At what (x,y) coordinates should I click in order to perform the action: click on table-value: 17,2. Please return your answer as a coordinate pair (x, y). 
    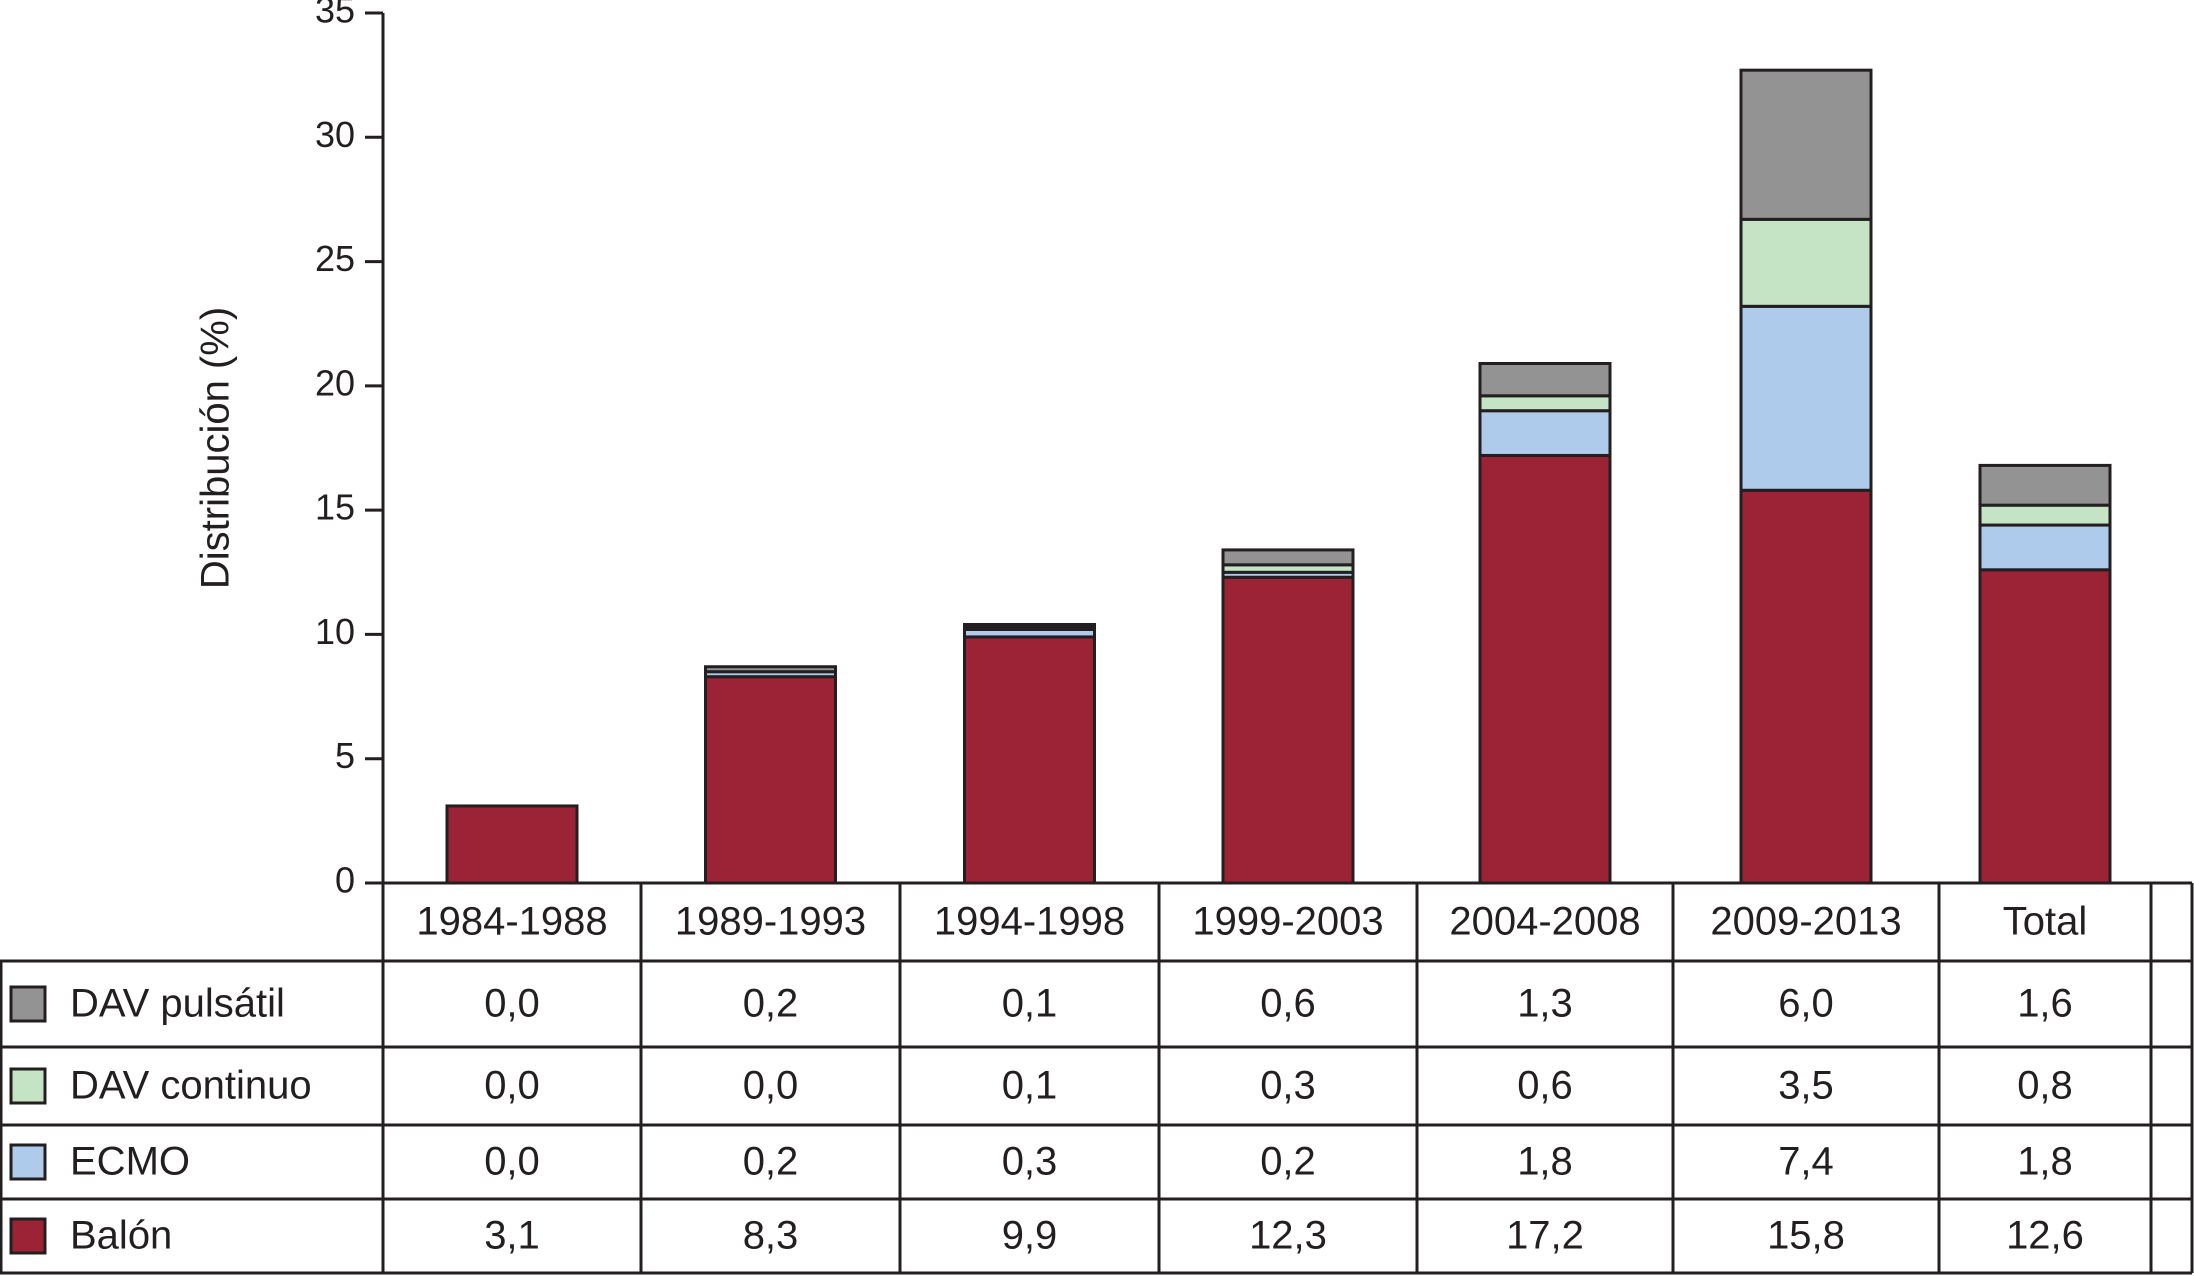
    Looking at the image, I should click on (1545, 1236).